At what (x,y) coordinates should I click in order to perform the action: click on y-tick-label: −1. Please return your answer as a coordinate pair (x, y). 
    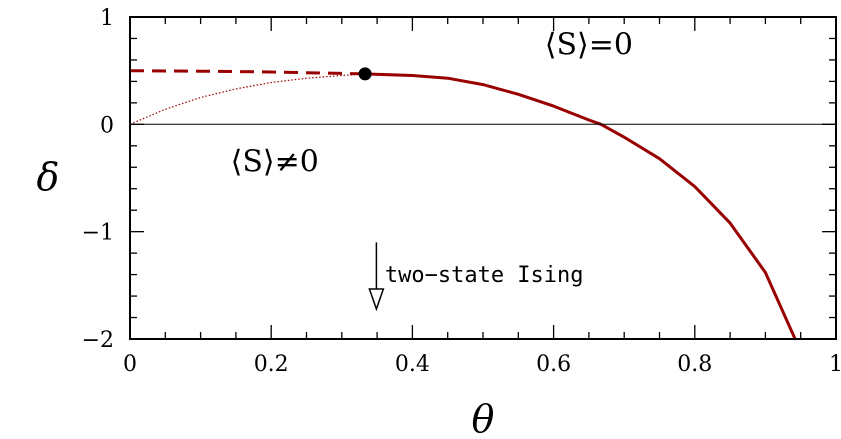
    Looking at the image, I should click on (98, 233).